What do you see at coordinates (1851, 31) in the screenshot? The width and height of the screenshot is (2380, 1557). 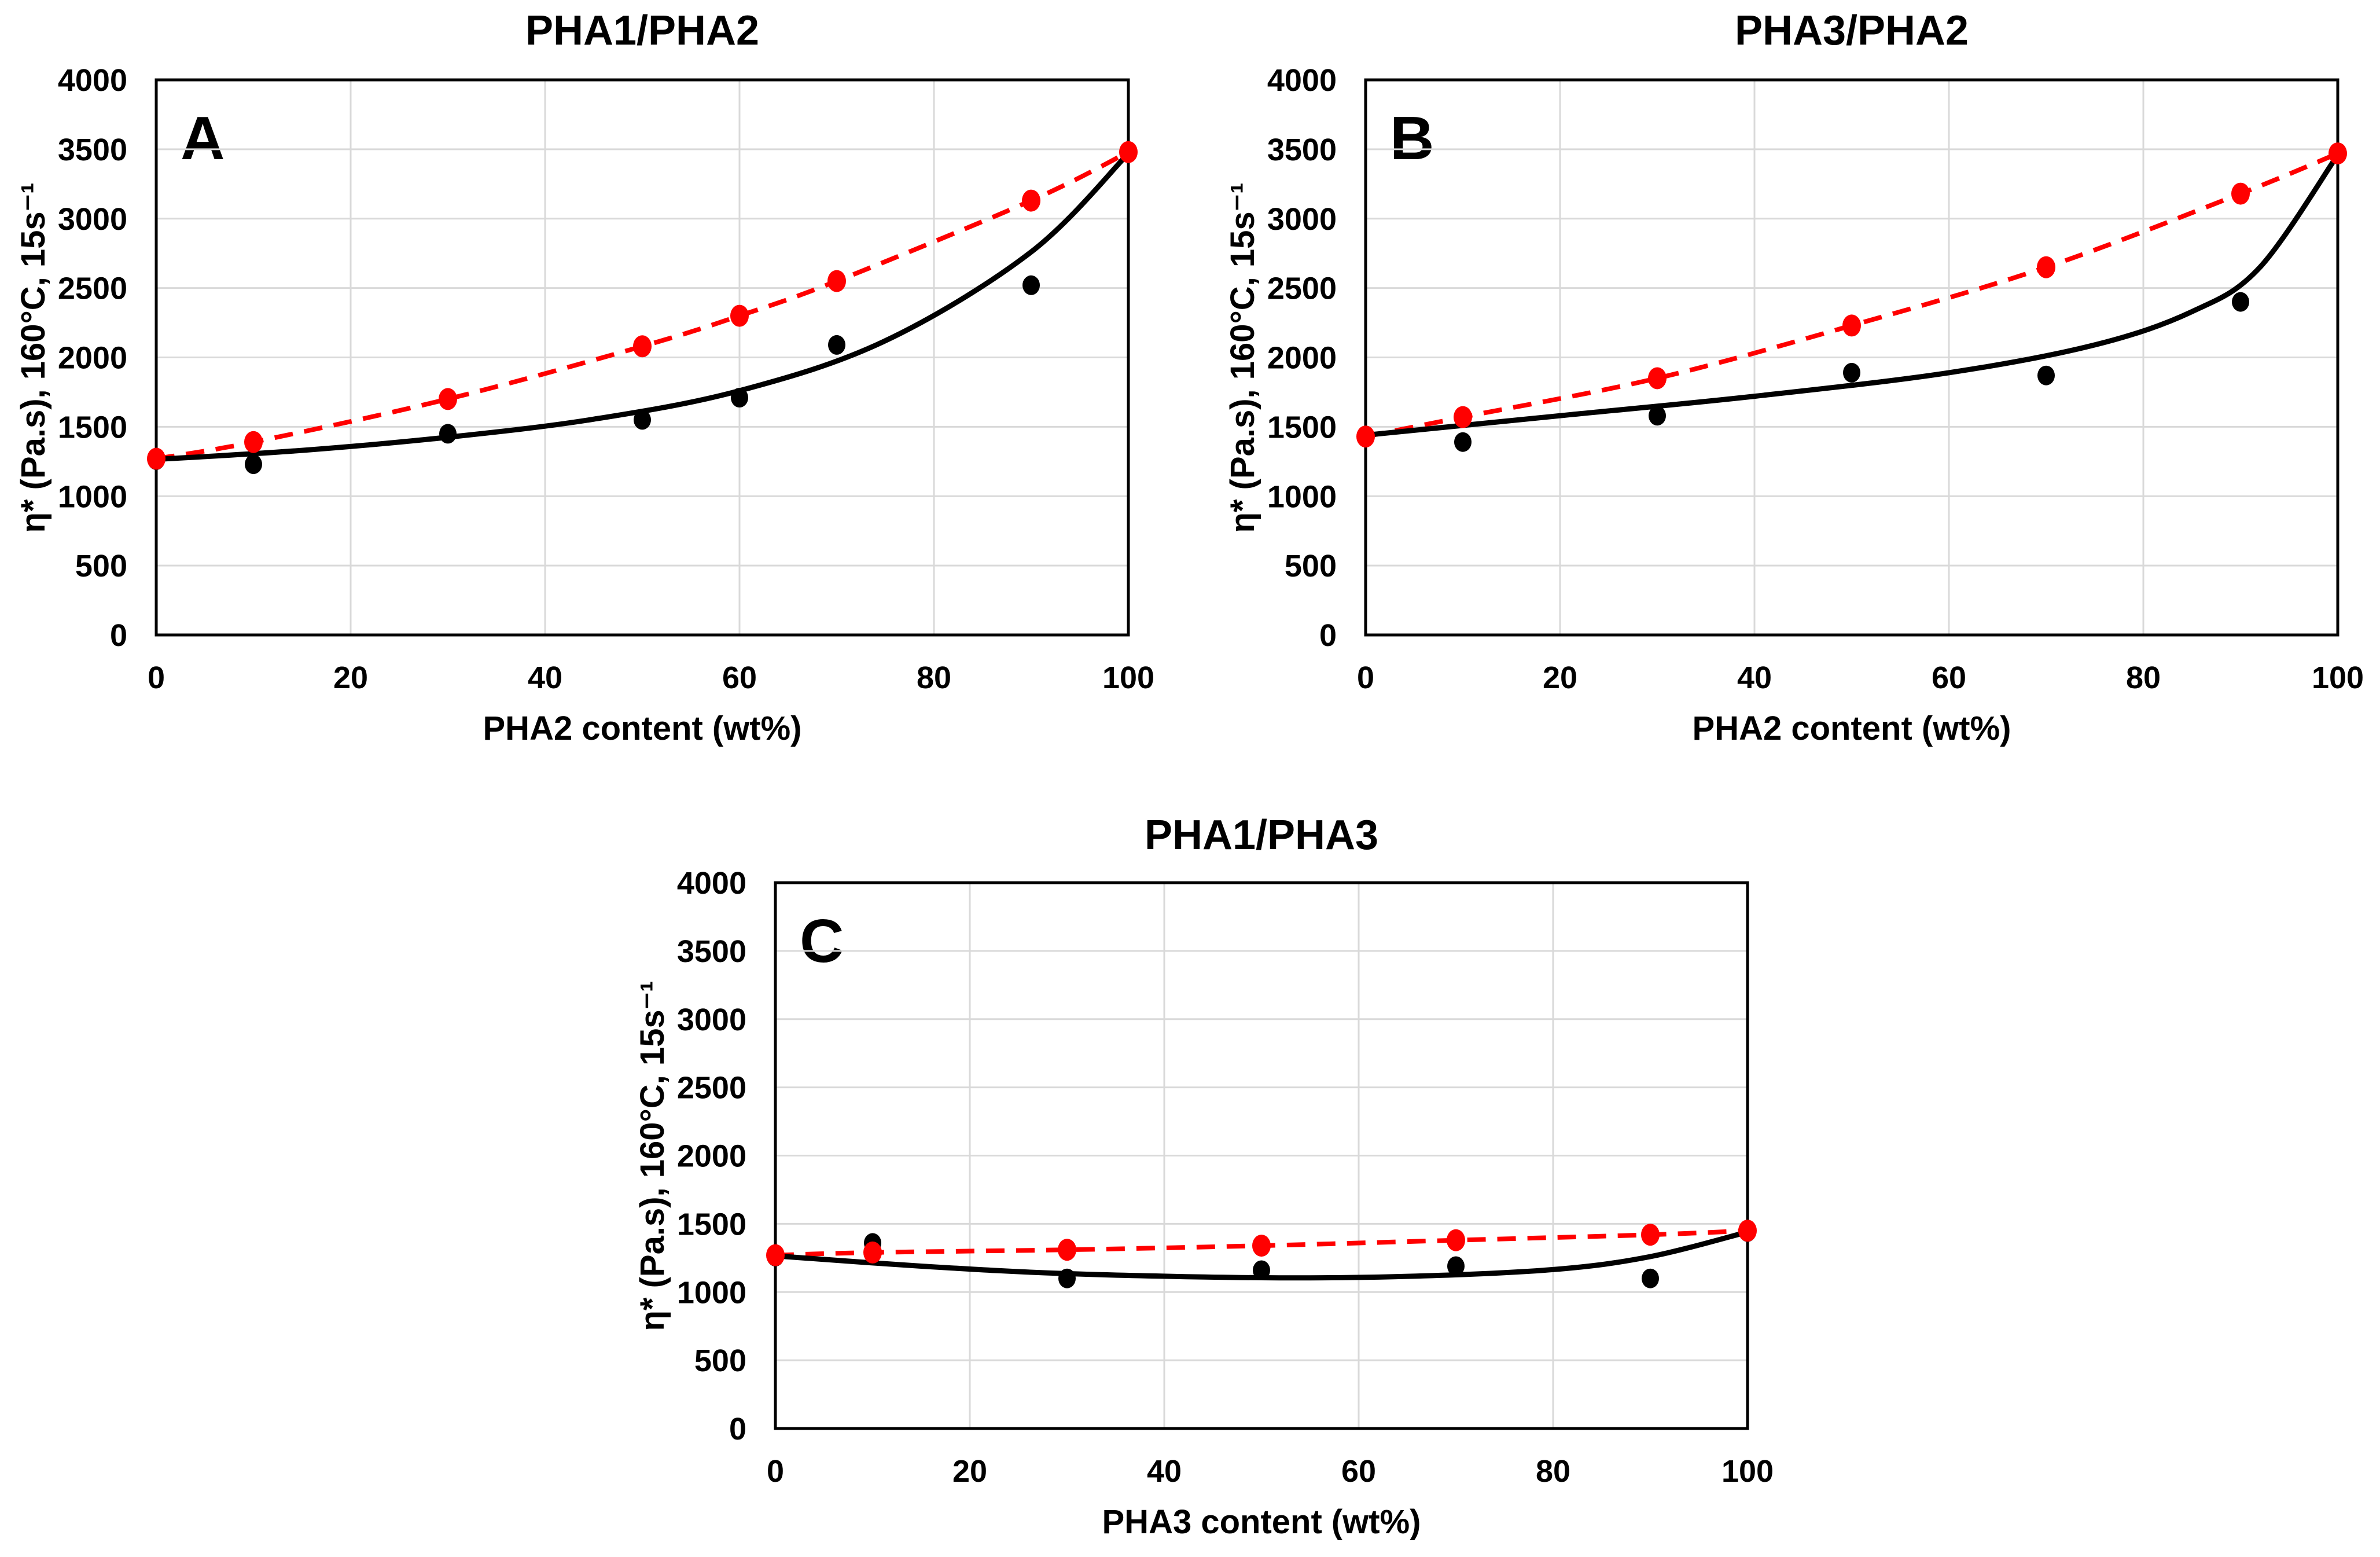 I see `chart-title: PHA3/PHA2` at bounding box center [1851, 31].